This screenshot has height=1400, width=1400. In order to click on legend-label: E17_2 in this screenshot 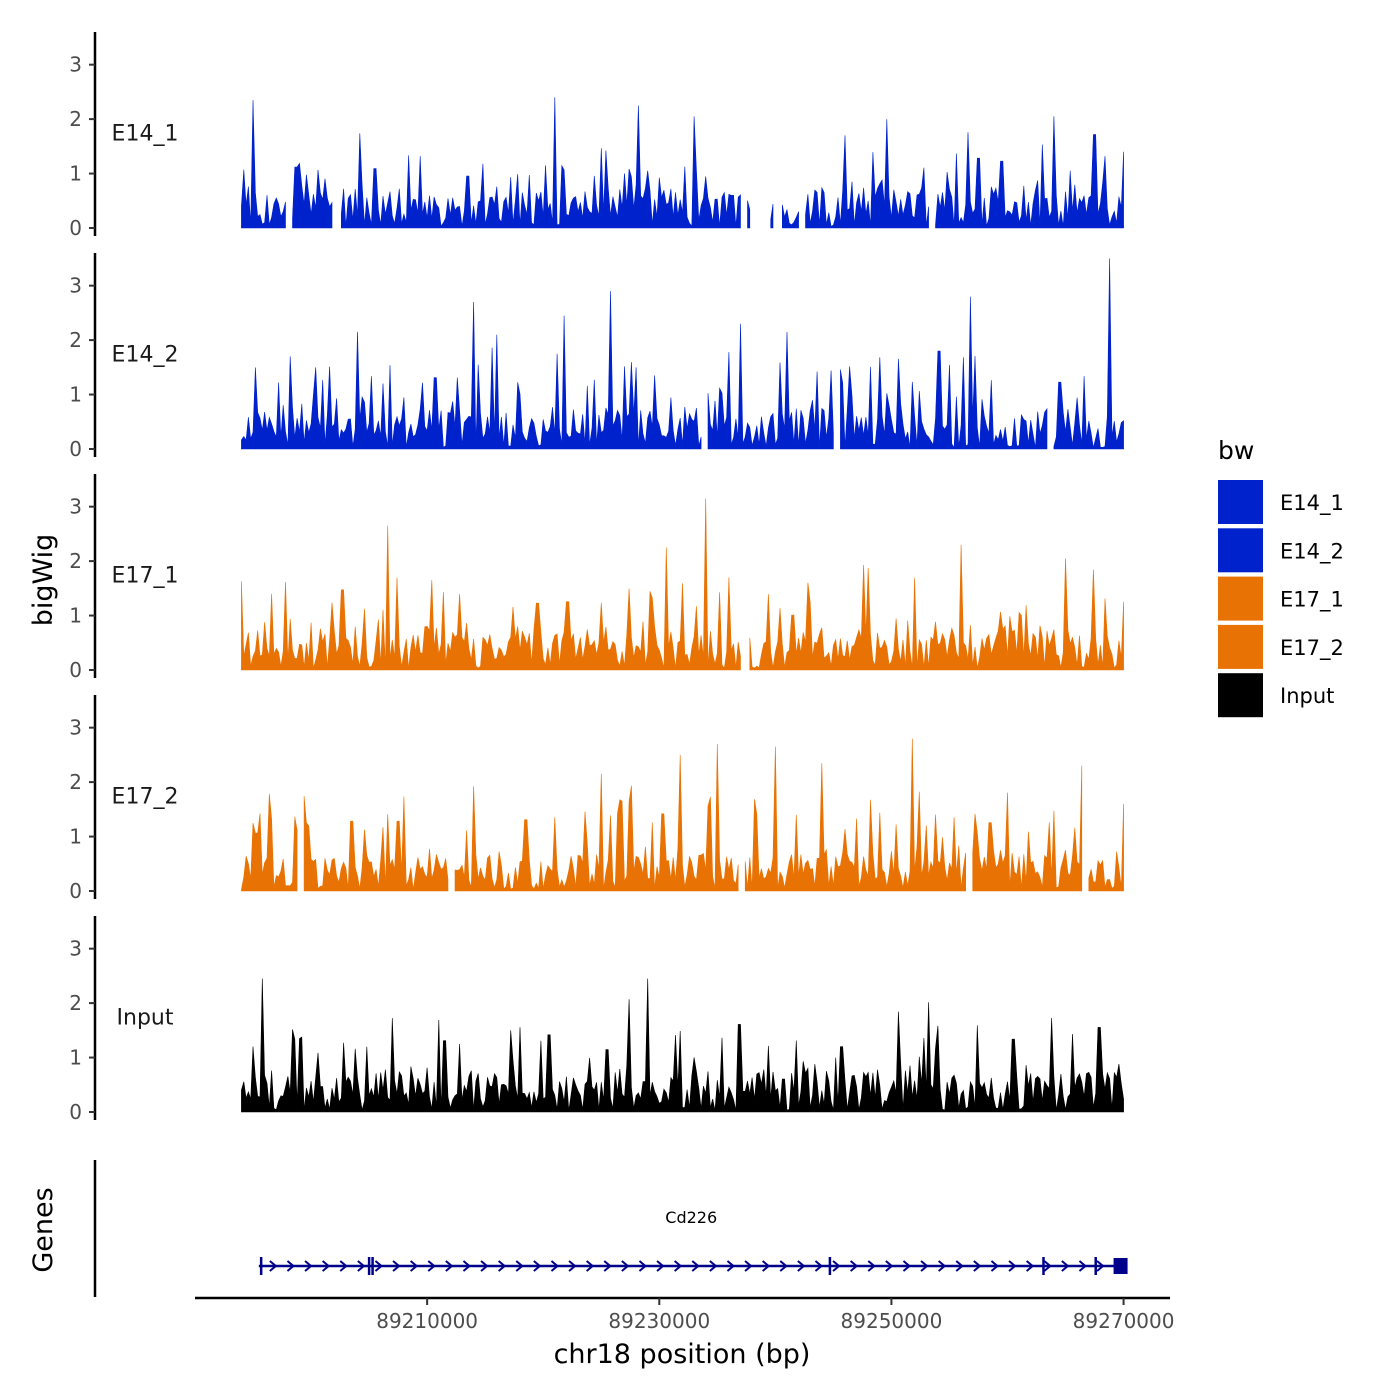, I will do `click(1312, 648)`.